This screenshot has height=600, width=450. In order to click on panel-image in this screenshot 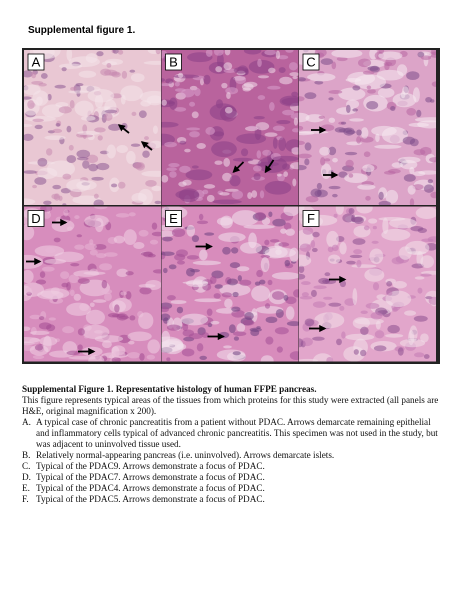, I will do `click(92, 284)`.